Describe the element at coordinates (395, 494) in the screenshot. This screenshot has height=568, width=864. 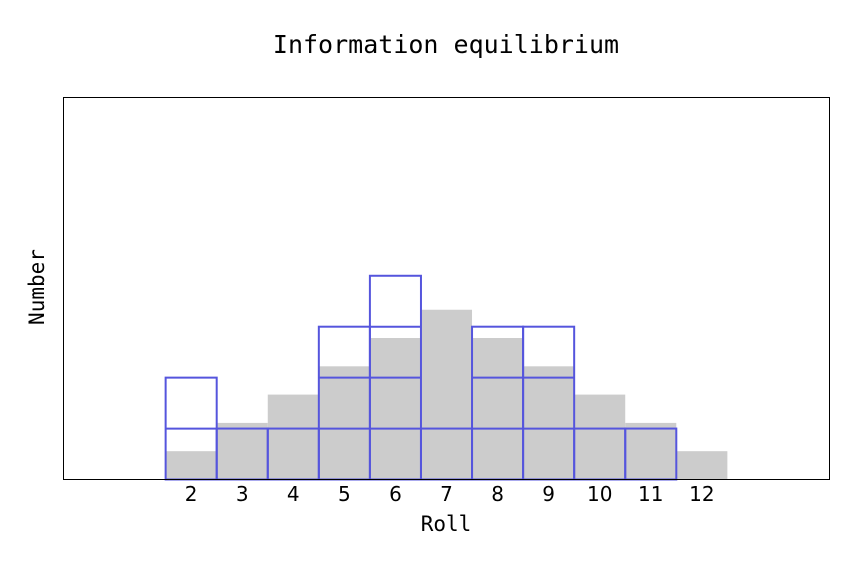
I see `x-tick-label: 6` at that location.